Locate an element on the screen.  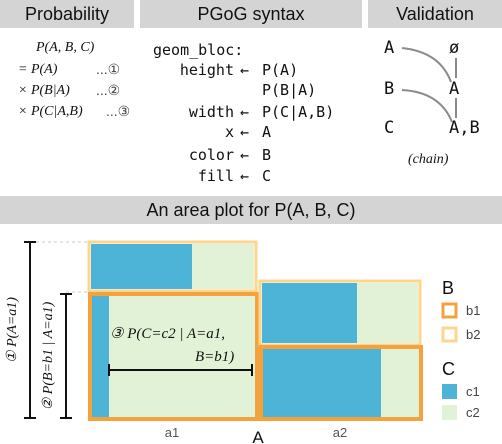
syntax-arrow-height: ← is located at coordinates (245, 70).